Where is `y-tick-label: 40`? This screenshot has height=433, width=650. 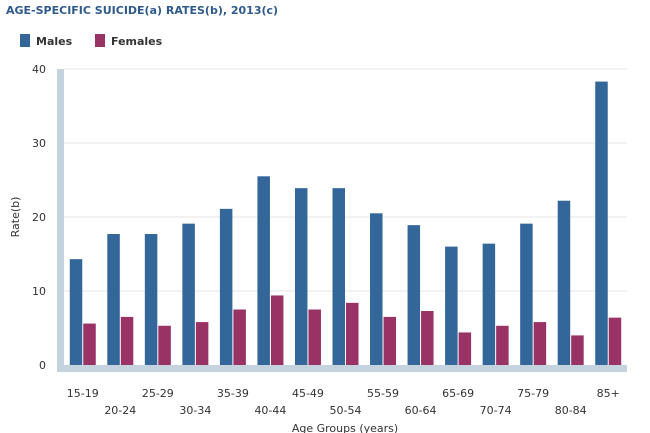
y-tick-label: 40 is located at coordinates (39, 69).